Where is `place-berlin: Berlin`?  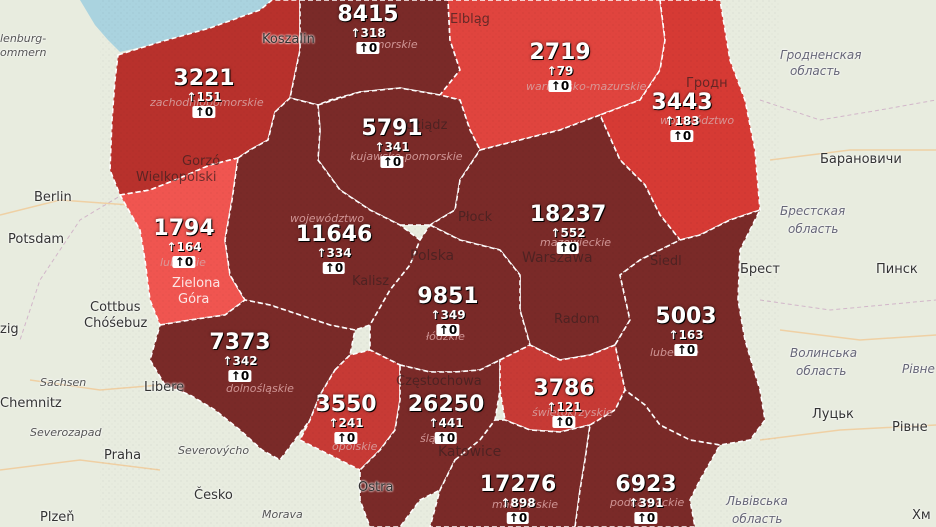 place-berlin: Berlin is located at coordinates (53, 197).